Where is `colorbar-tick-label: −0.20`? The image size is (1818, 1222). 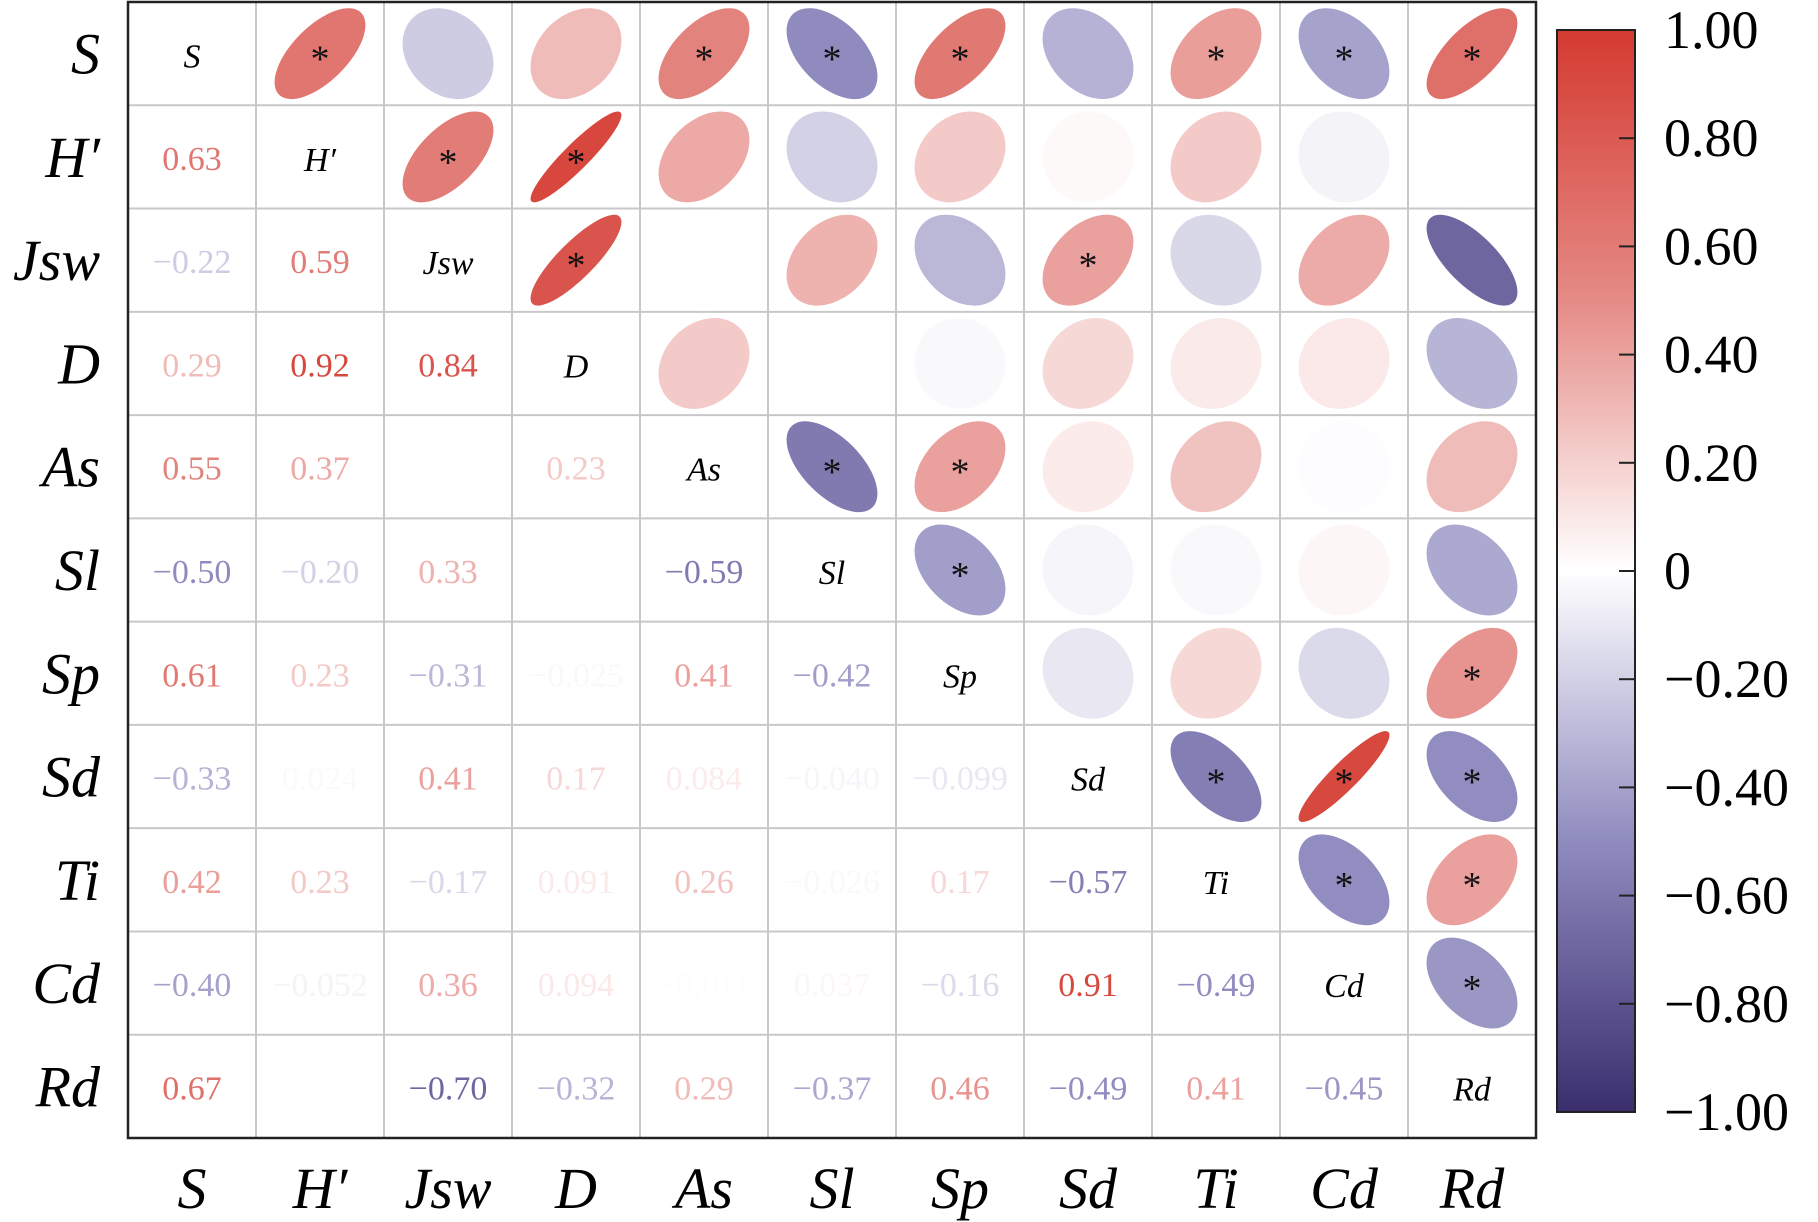 colorbar-tick-label: −0.20 is located at coordinates (1726, 679).